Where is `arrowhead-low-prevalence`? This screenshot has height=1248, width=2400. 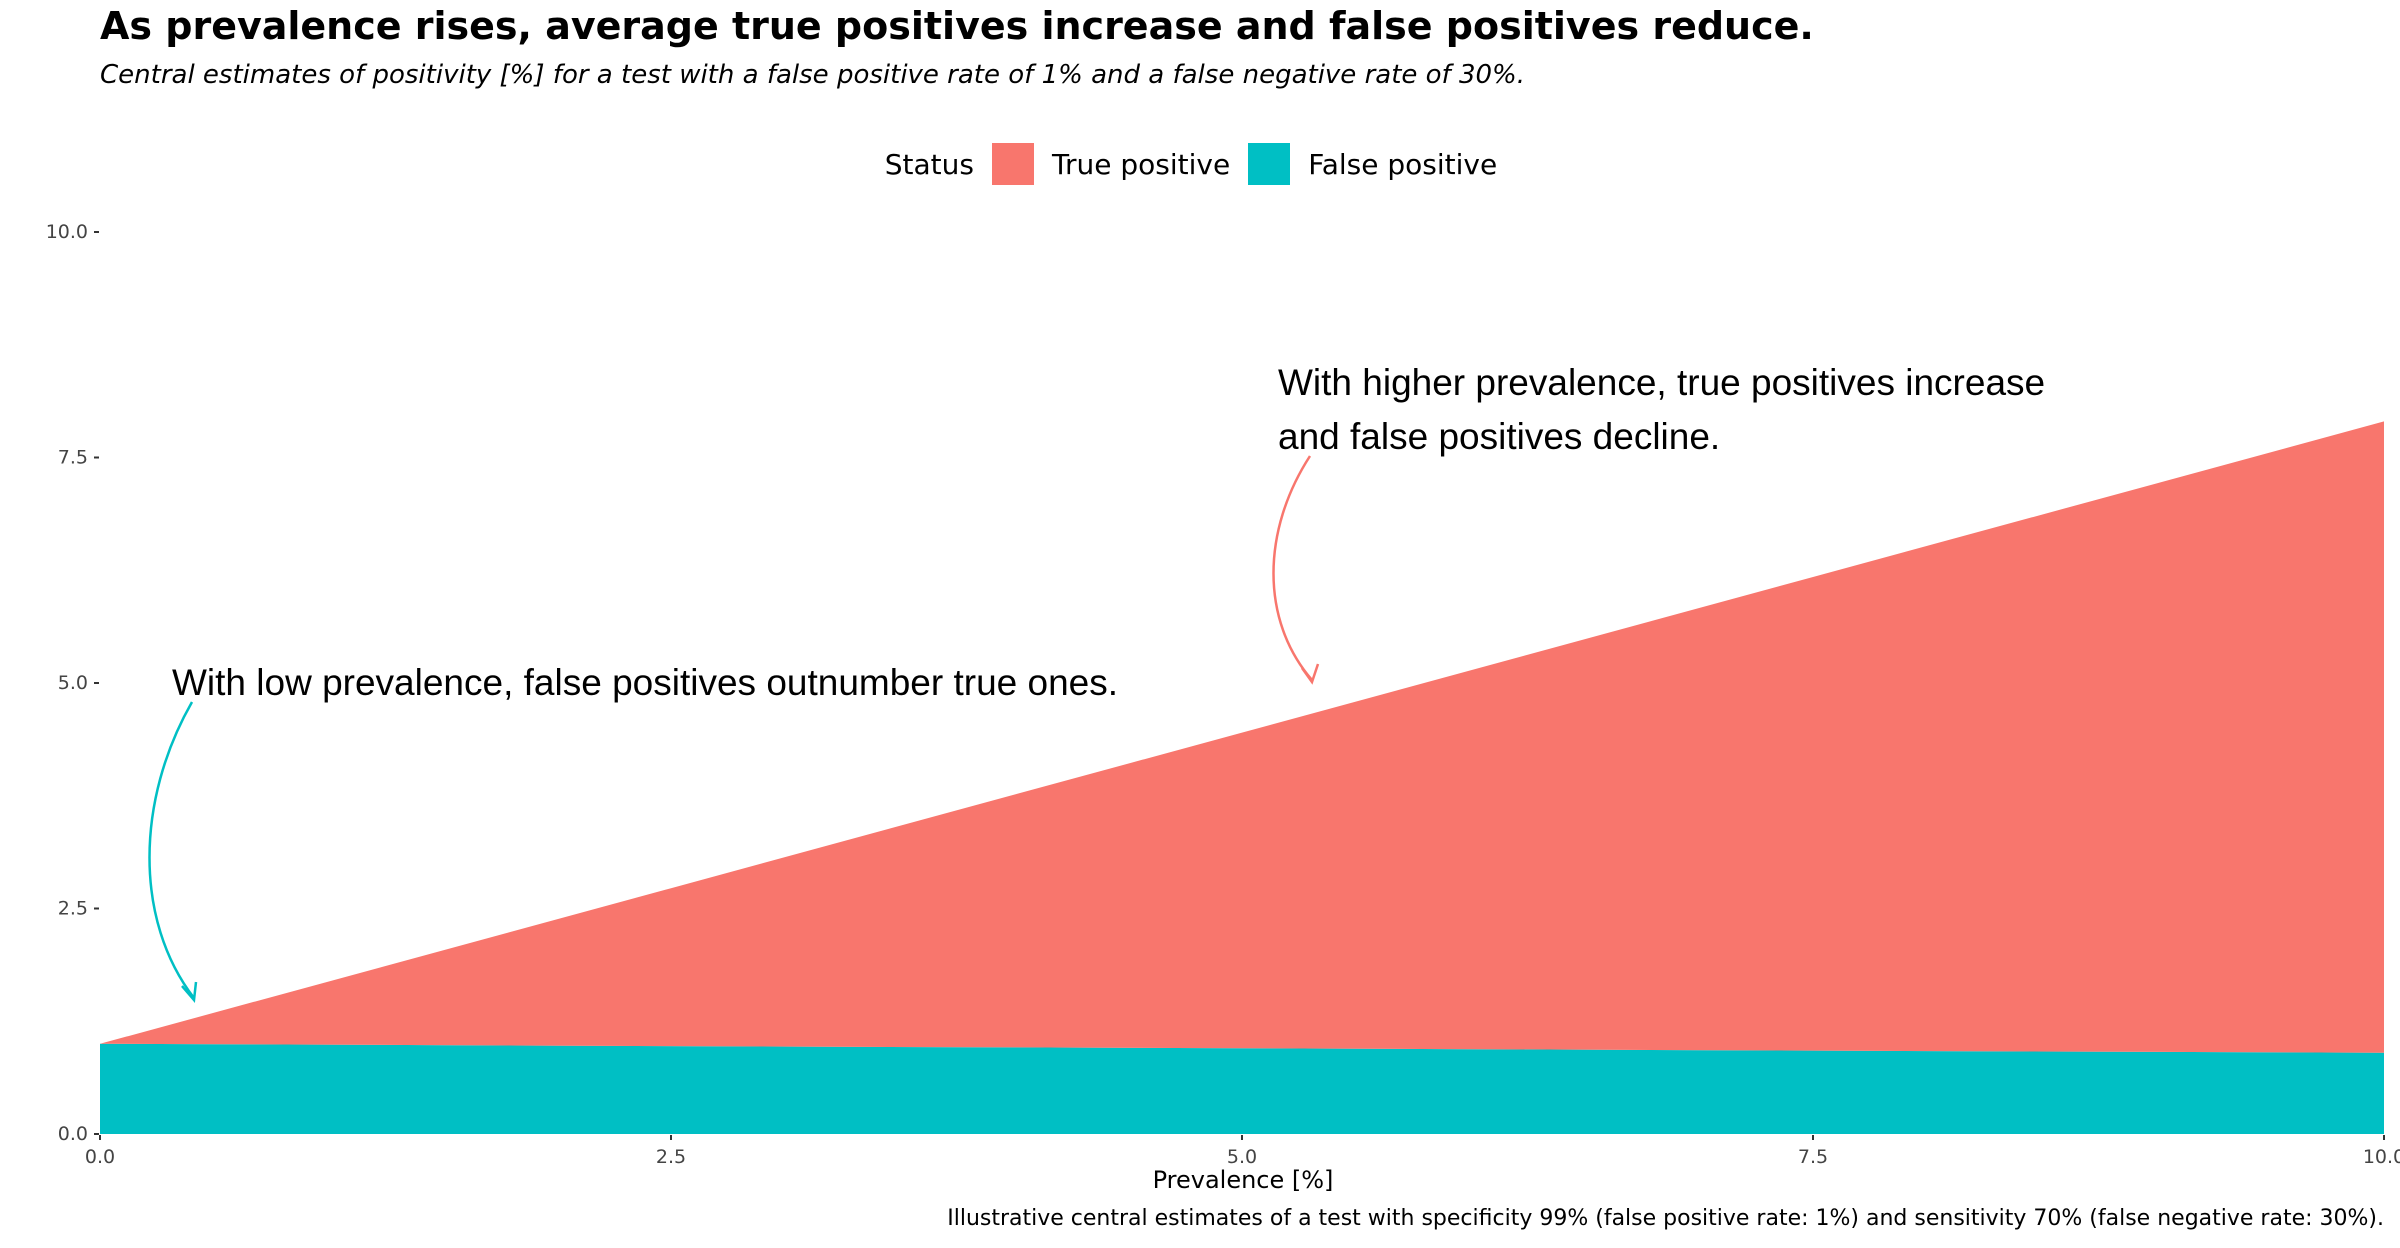
arrowhead-low-prevalence is located at coordinates (189, 992).